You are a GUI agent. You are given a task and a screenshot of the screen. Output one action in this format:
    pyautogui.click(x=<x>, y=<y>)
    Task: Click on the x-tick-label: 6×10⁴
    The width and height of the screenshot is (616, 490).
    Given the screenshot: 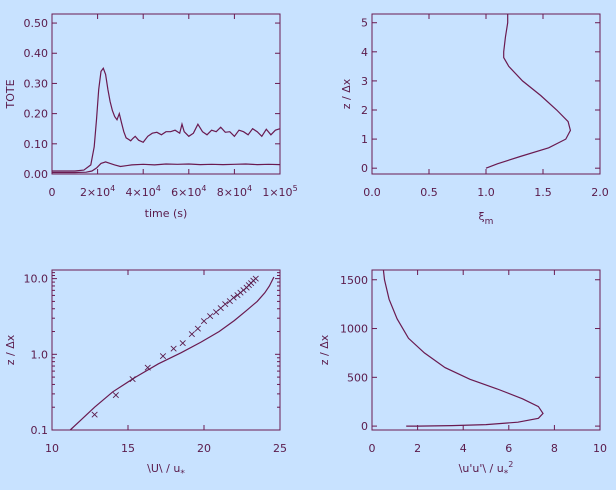 What is the action you would take?
    pyautogui.click(x=188, y=191)
    